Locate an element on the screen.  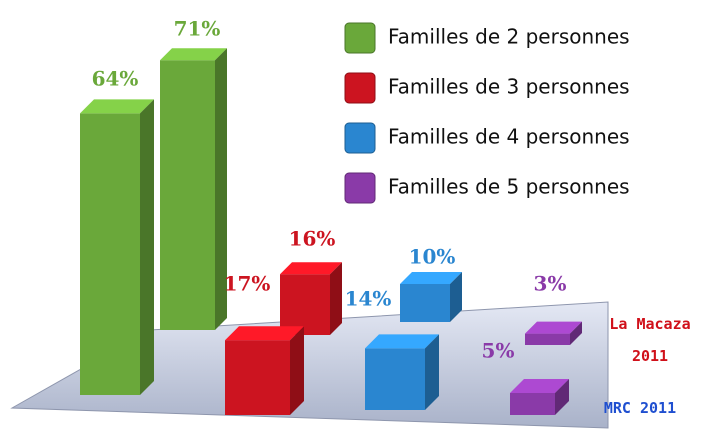
row-label: La Macaza 2011 is located at coordinates (650, 340).